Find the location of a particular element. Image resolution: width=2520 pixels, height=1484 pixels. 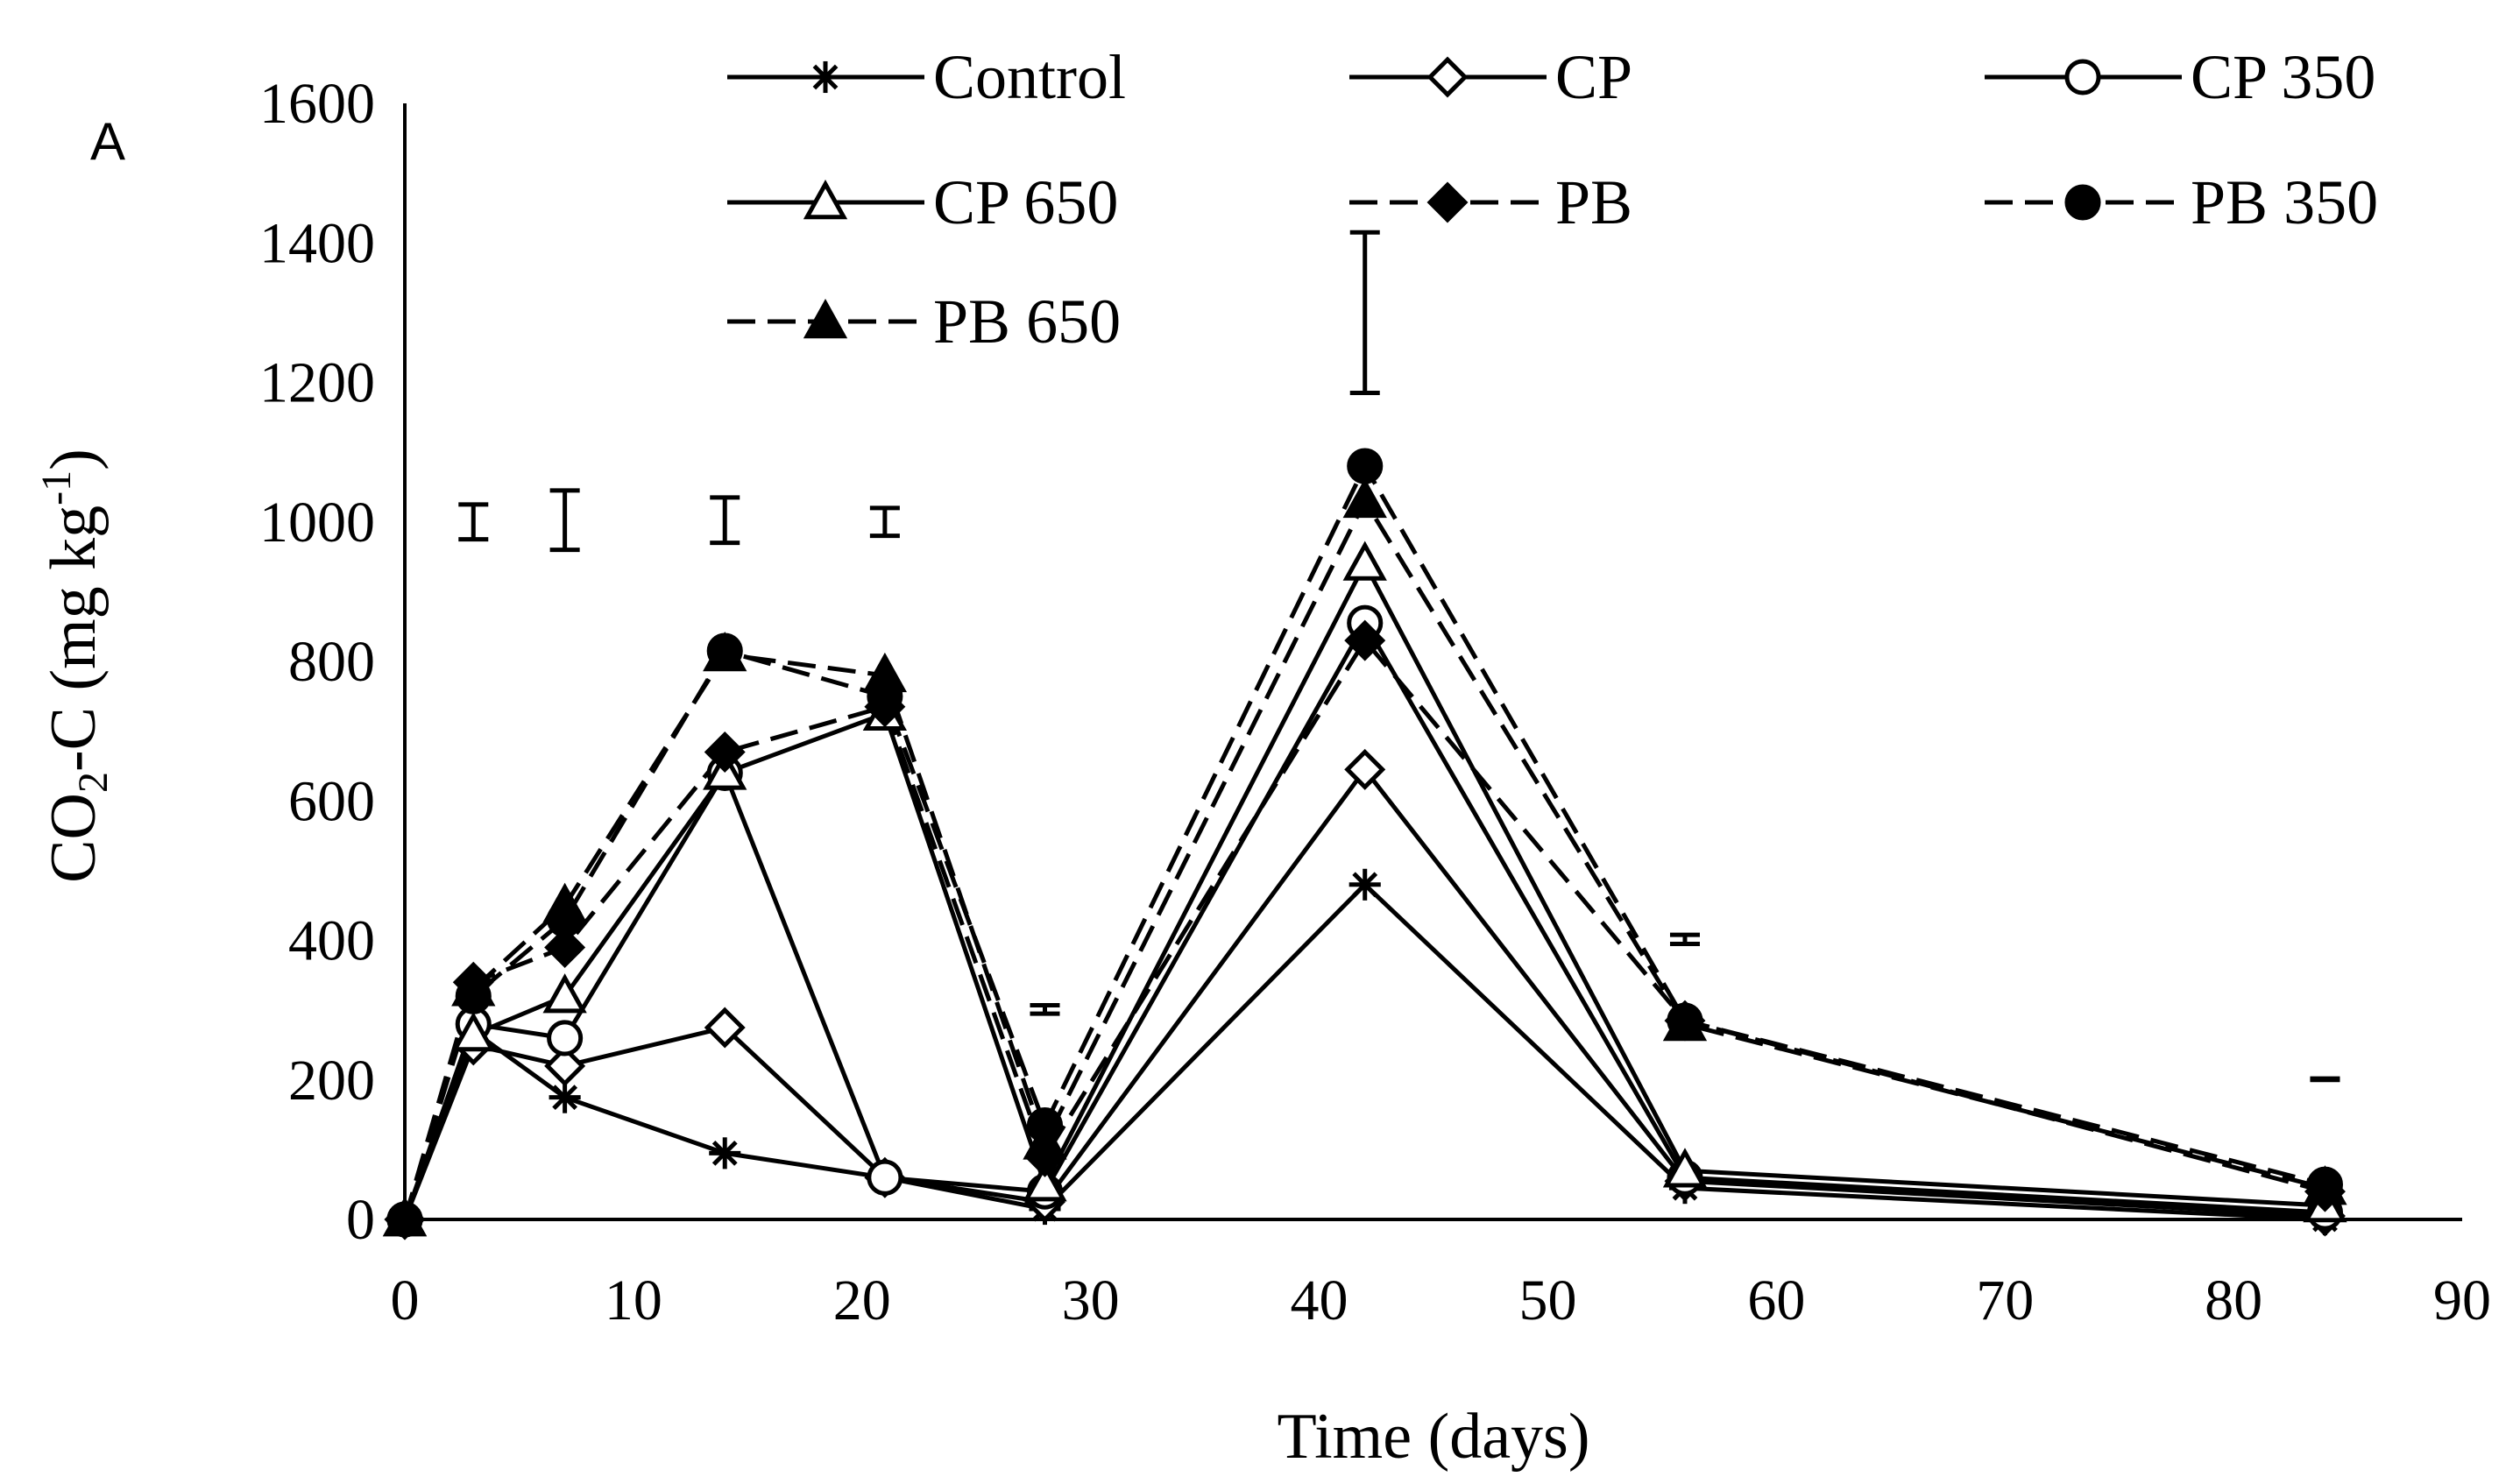

legend-label: CP is located at coordinates (1593, 77).